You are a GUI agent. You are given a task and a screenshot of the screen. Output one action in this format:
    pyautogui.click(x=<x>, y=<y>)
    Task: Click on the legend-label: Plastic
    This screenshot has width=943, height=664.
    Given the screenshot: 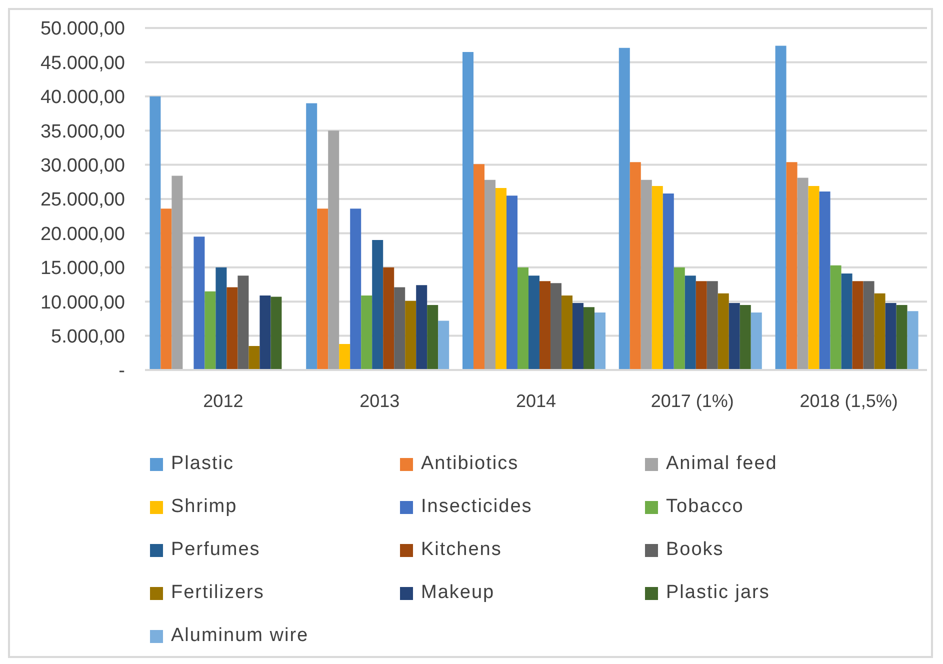 What is the action you would take?
    pyautogui.click(x=202, y=464)
    